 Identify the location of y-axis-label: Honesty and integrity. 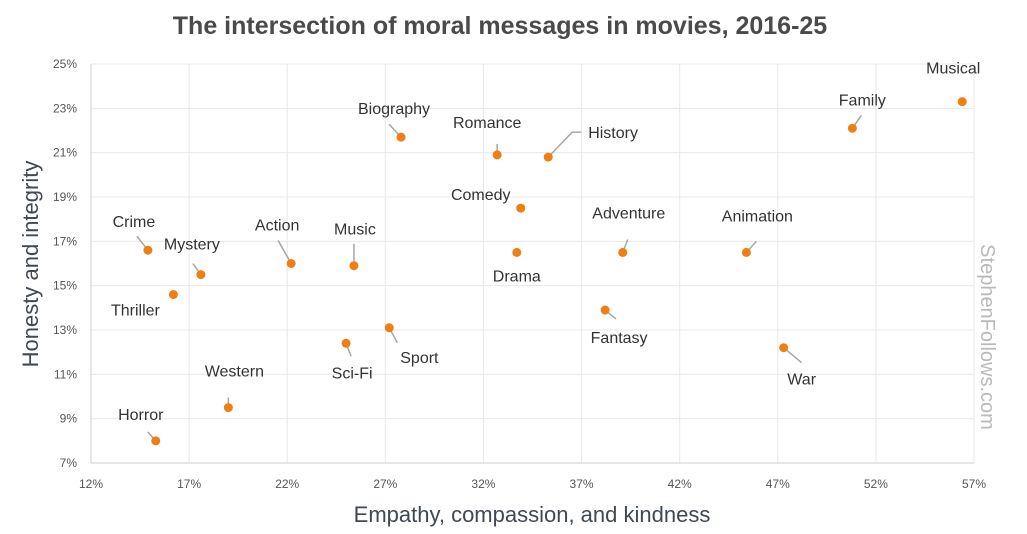
(30, 264).